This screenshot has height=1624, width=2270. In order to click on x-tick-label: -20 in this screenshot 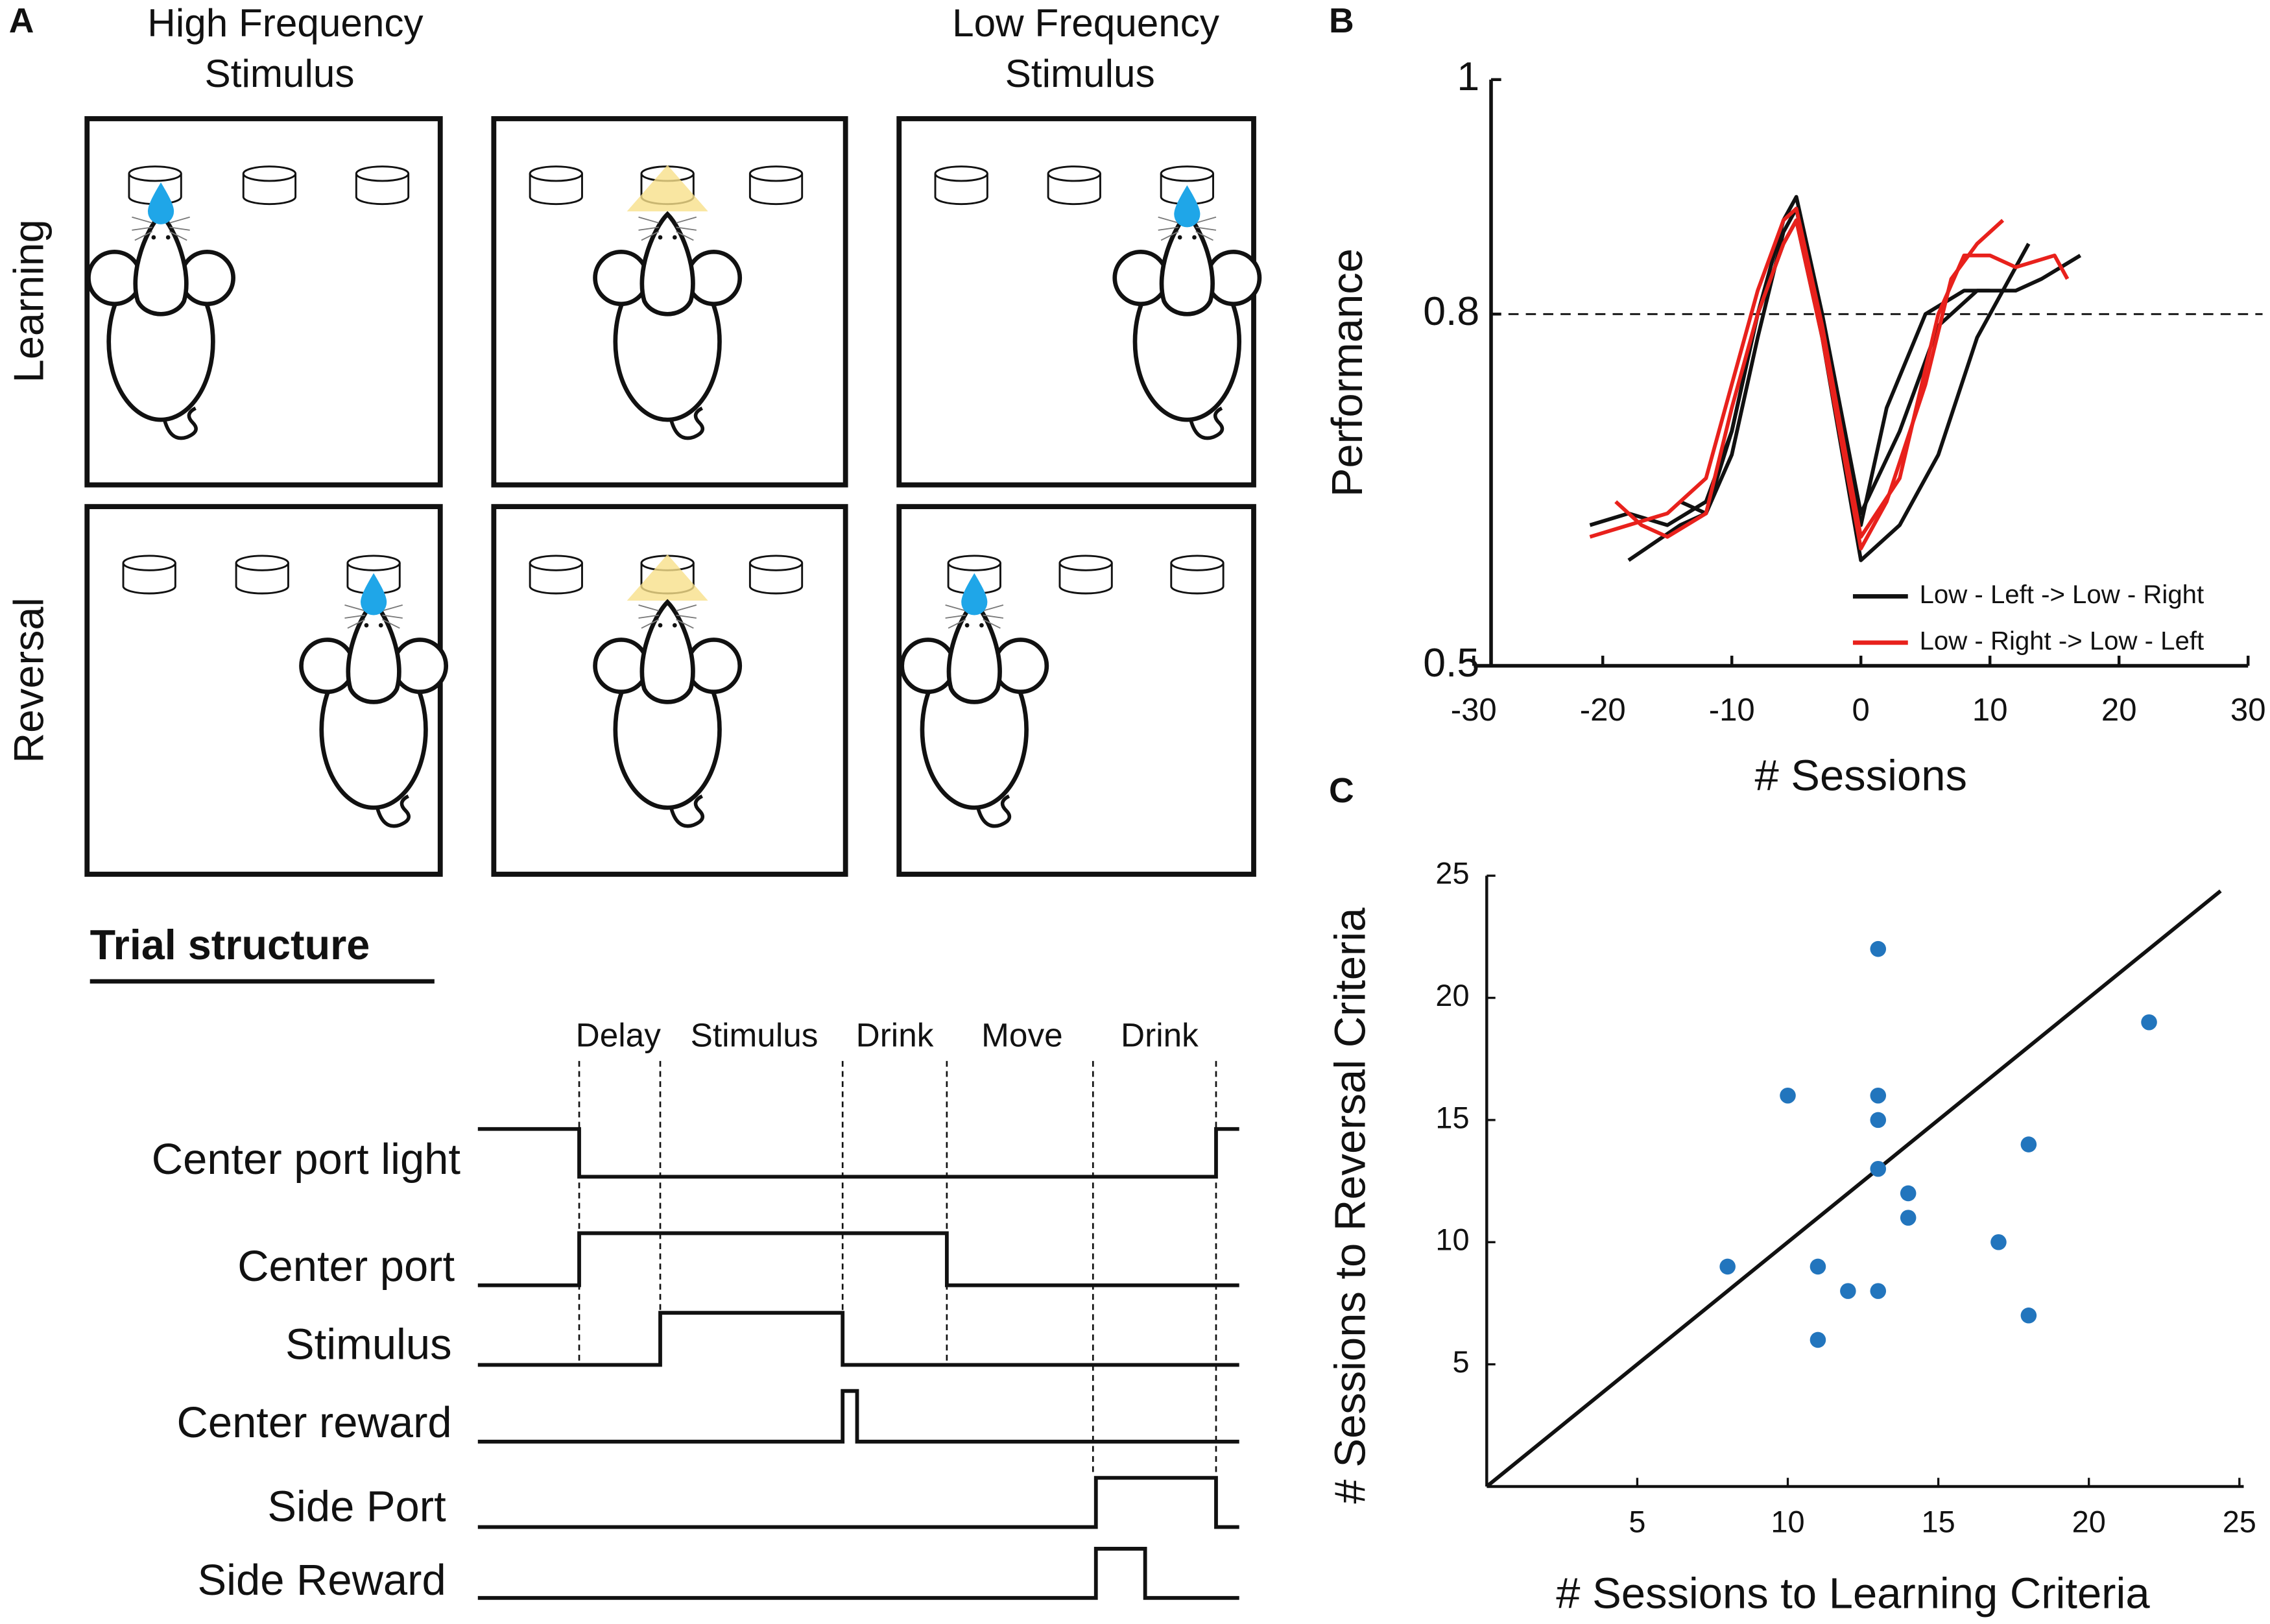, I will do `click(1603, 710)`.